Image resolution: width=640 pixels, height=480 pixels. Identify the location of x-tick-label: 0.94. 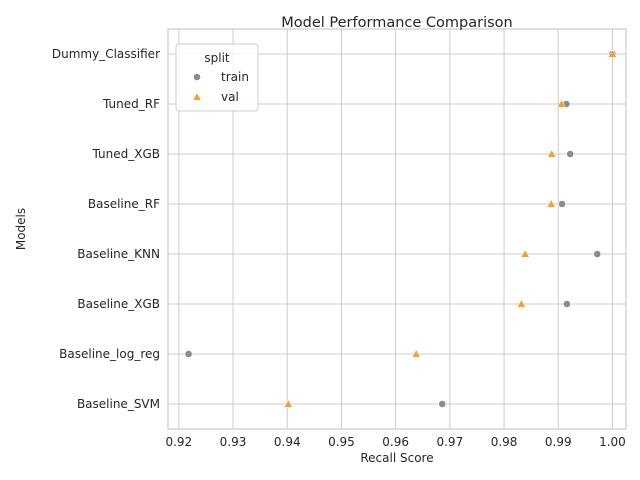
(287, 442).